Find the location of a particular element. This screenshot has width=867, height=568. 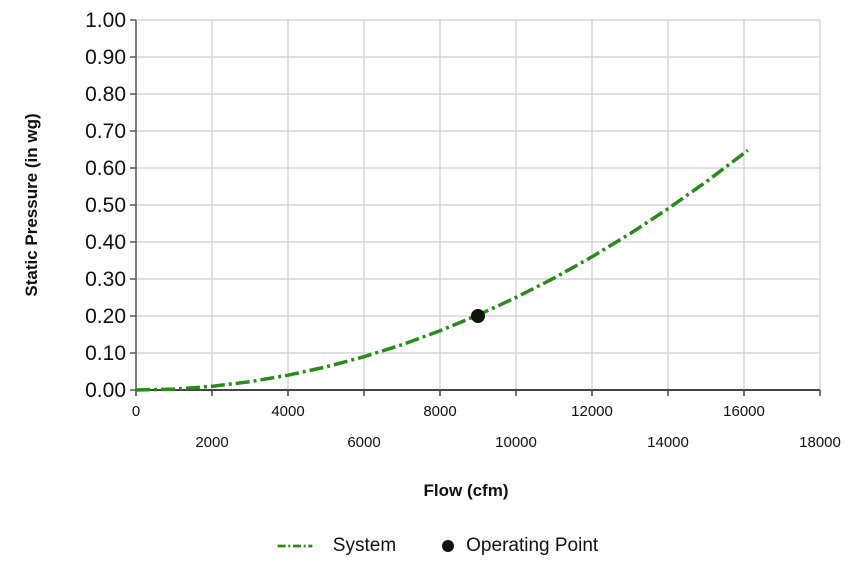

legend-item-system: System is located at coordinates (332, 546).